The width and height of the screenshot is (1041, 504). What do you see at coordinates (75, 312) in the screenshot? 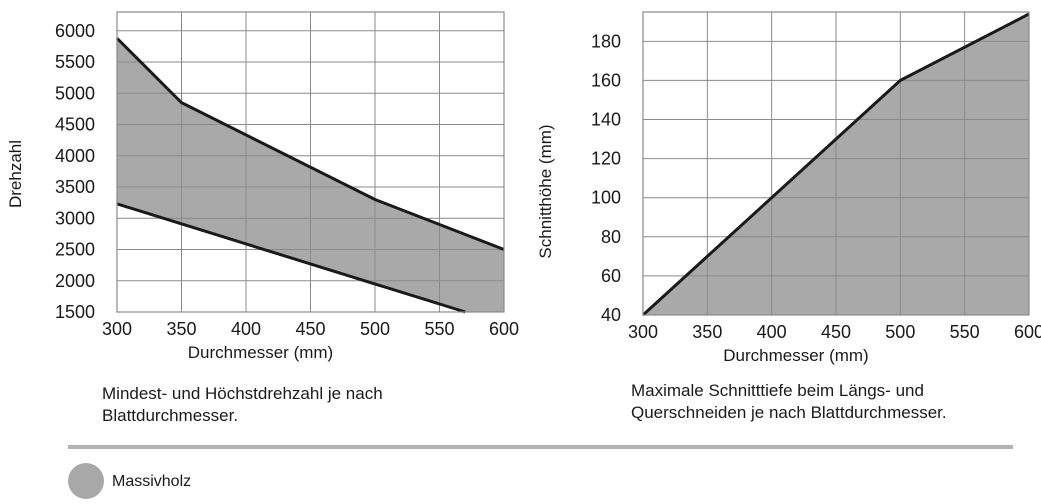
I see `y-tick-label: 1500` at bounding box center [75, 312].